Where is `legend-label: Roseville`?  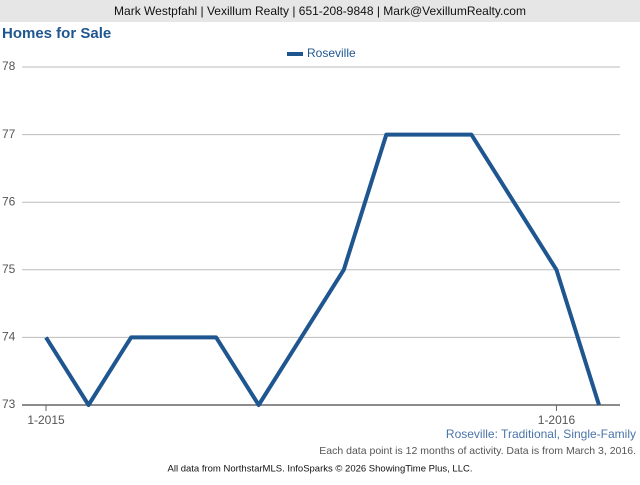 legend-label: Roseville is located at coordinates (331, 53).